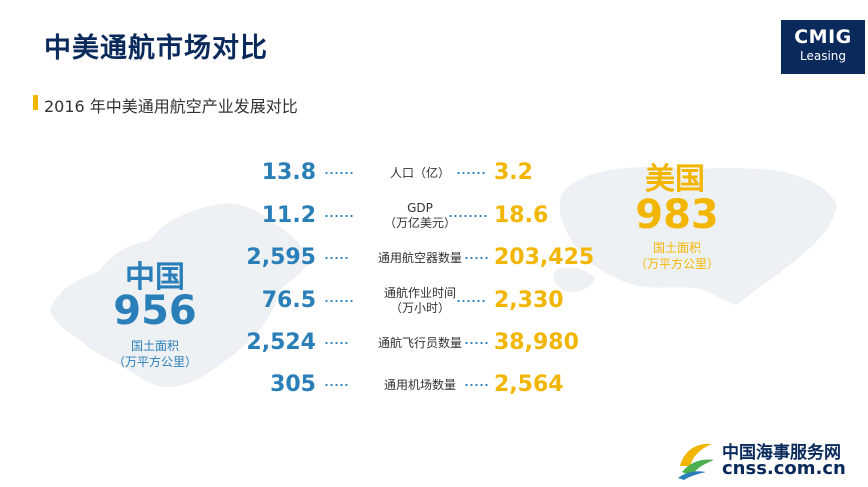  What do you see at coordinates (696, 461) in the screenshot?
I see `cnss-swirl-logo-icon` at bounding box center [696, 461].